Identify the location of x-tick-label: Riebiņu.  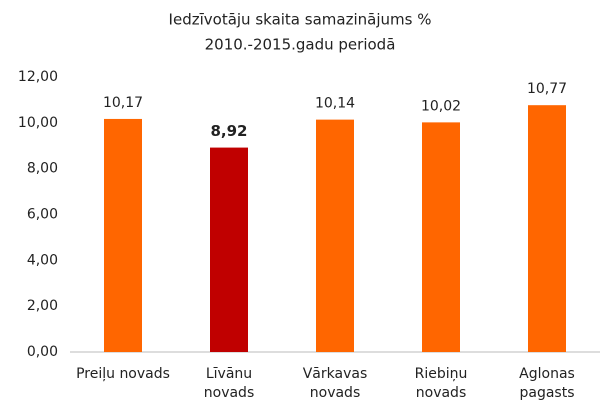
(441, 374).